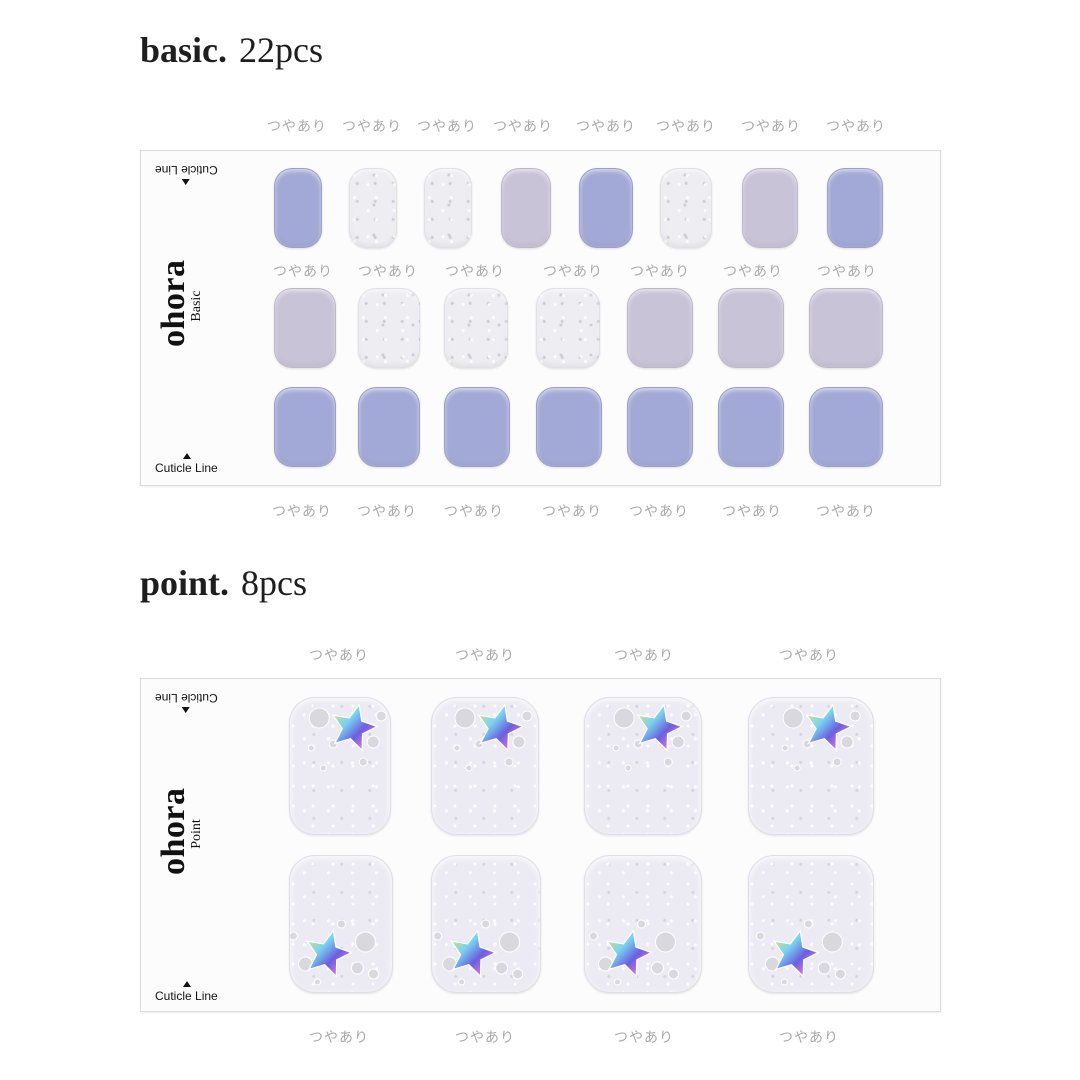  I want to click on cuticle-line-marker-bottom: Cuticle Line, so click(186, 464).